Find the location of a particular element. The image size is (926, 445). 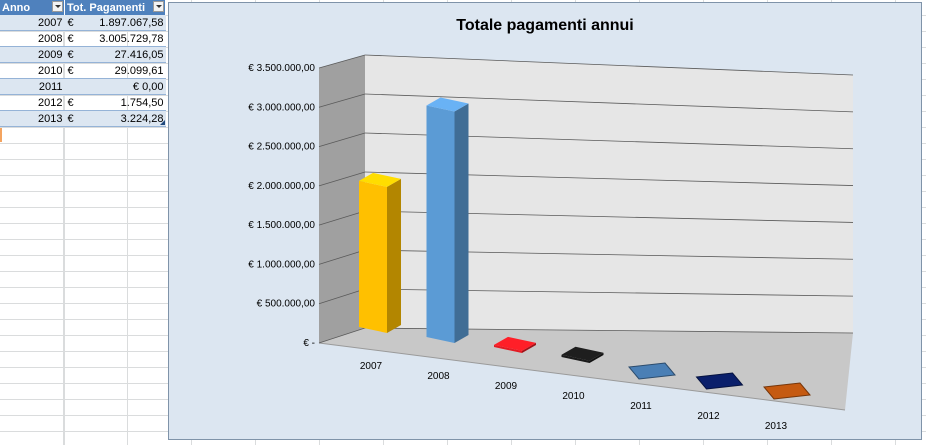

amount-value: 27.416,05 is located at coordinates (139, 54).